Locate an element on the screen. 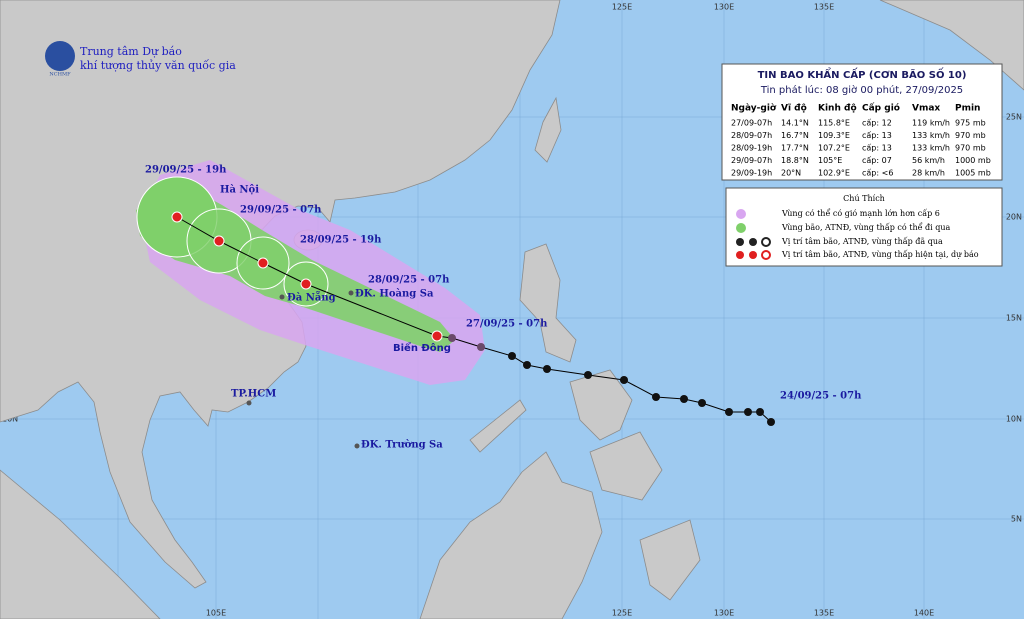 The width and height of the screenshot is (1024, 619). lon-label: 105E is located at coordinates (216, 613).